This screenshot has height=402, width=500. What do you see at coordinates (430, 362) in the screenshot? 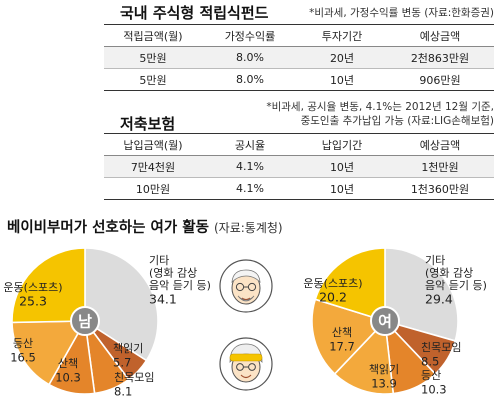
I see `slice-value: 8.5` at bounding box center [430, 362].